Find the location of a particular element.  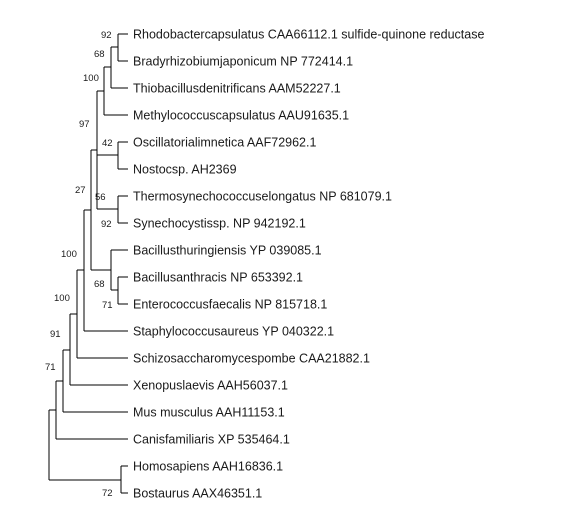

leaf-label: Bostaurus AAX46351.1 is located at coordinates (197, 494).